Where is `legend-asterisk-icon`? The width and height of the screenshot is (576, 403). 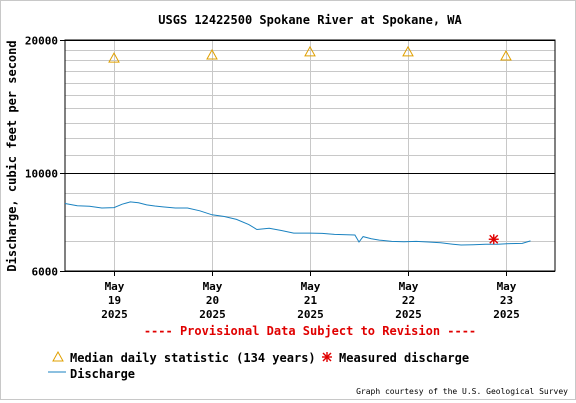
legend-asterisk-icon is located at coordinates (327, 357).